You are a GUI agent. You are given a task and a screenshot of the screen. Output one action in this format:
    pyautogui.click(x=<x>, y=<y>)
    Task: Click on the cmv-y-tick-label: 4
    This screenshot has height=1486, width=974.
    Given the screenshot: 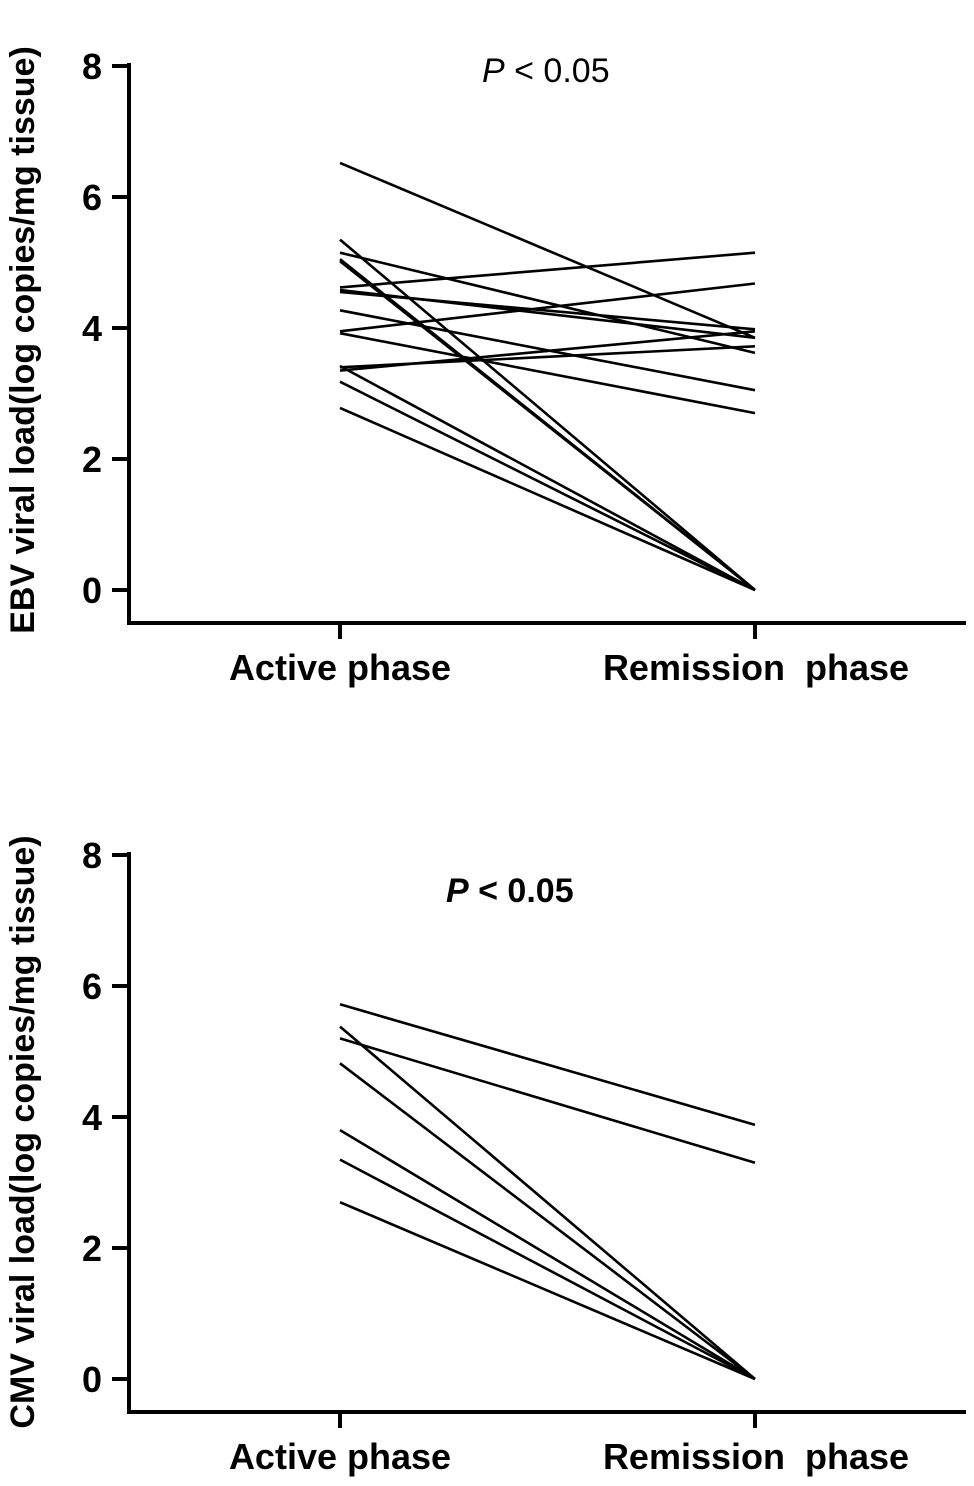 What is the action you would take?
    pyautogui.click(x=92, y=1117)
    